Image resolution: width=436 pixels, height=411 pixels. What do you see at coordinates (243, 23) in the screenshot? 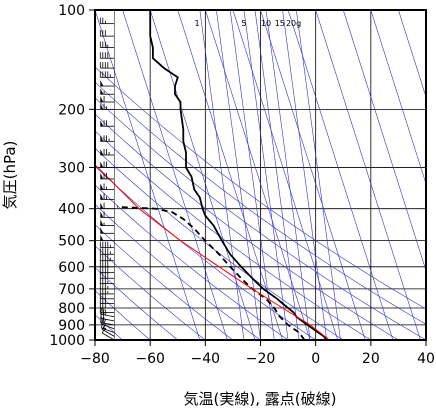
I see `mixing-ratio-label: 5` at bounding box center [243, 23].